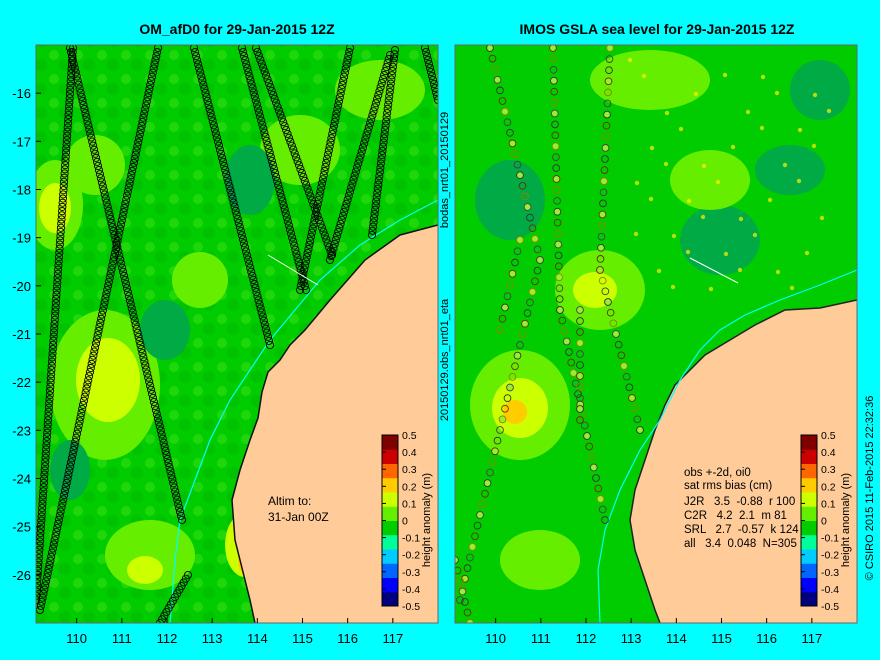  Describe the element at coordinates (653, 632) in the screenshot. I see `right-x-axis: 110 111 112 113 114 115 116 117` at that location.